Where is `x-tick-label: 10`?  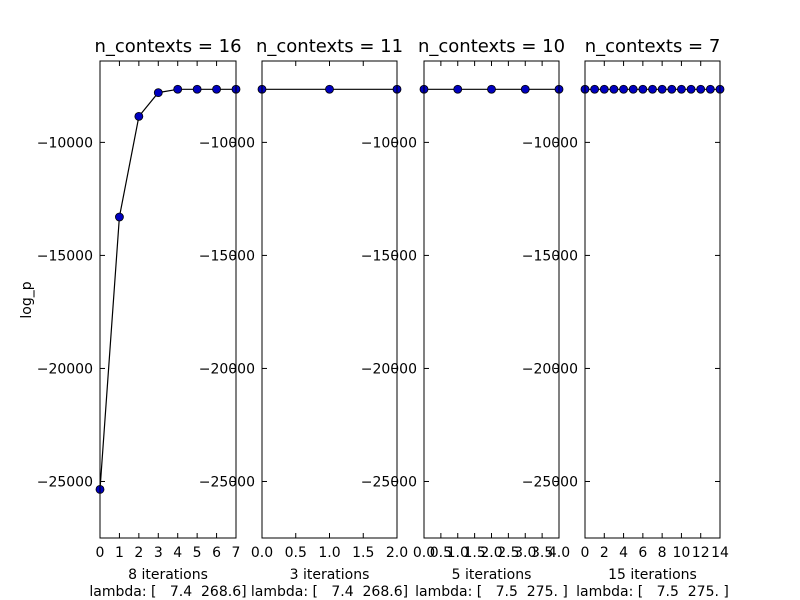 x-tick-label: 10 is located at coordinates (682, 553).